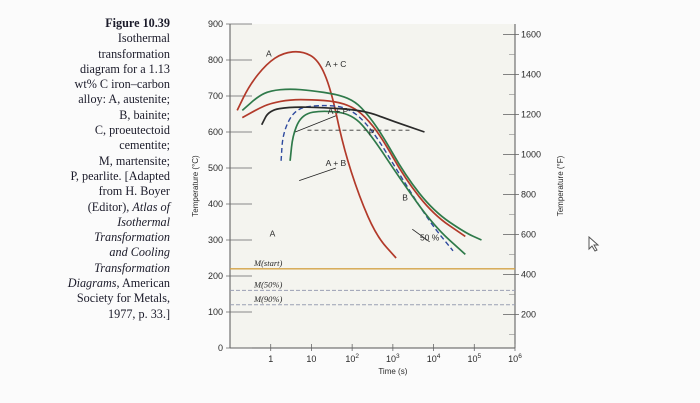  I want to click on caption-line: cementite;, so click(144, 145).